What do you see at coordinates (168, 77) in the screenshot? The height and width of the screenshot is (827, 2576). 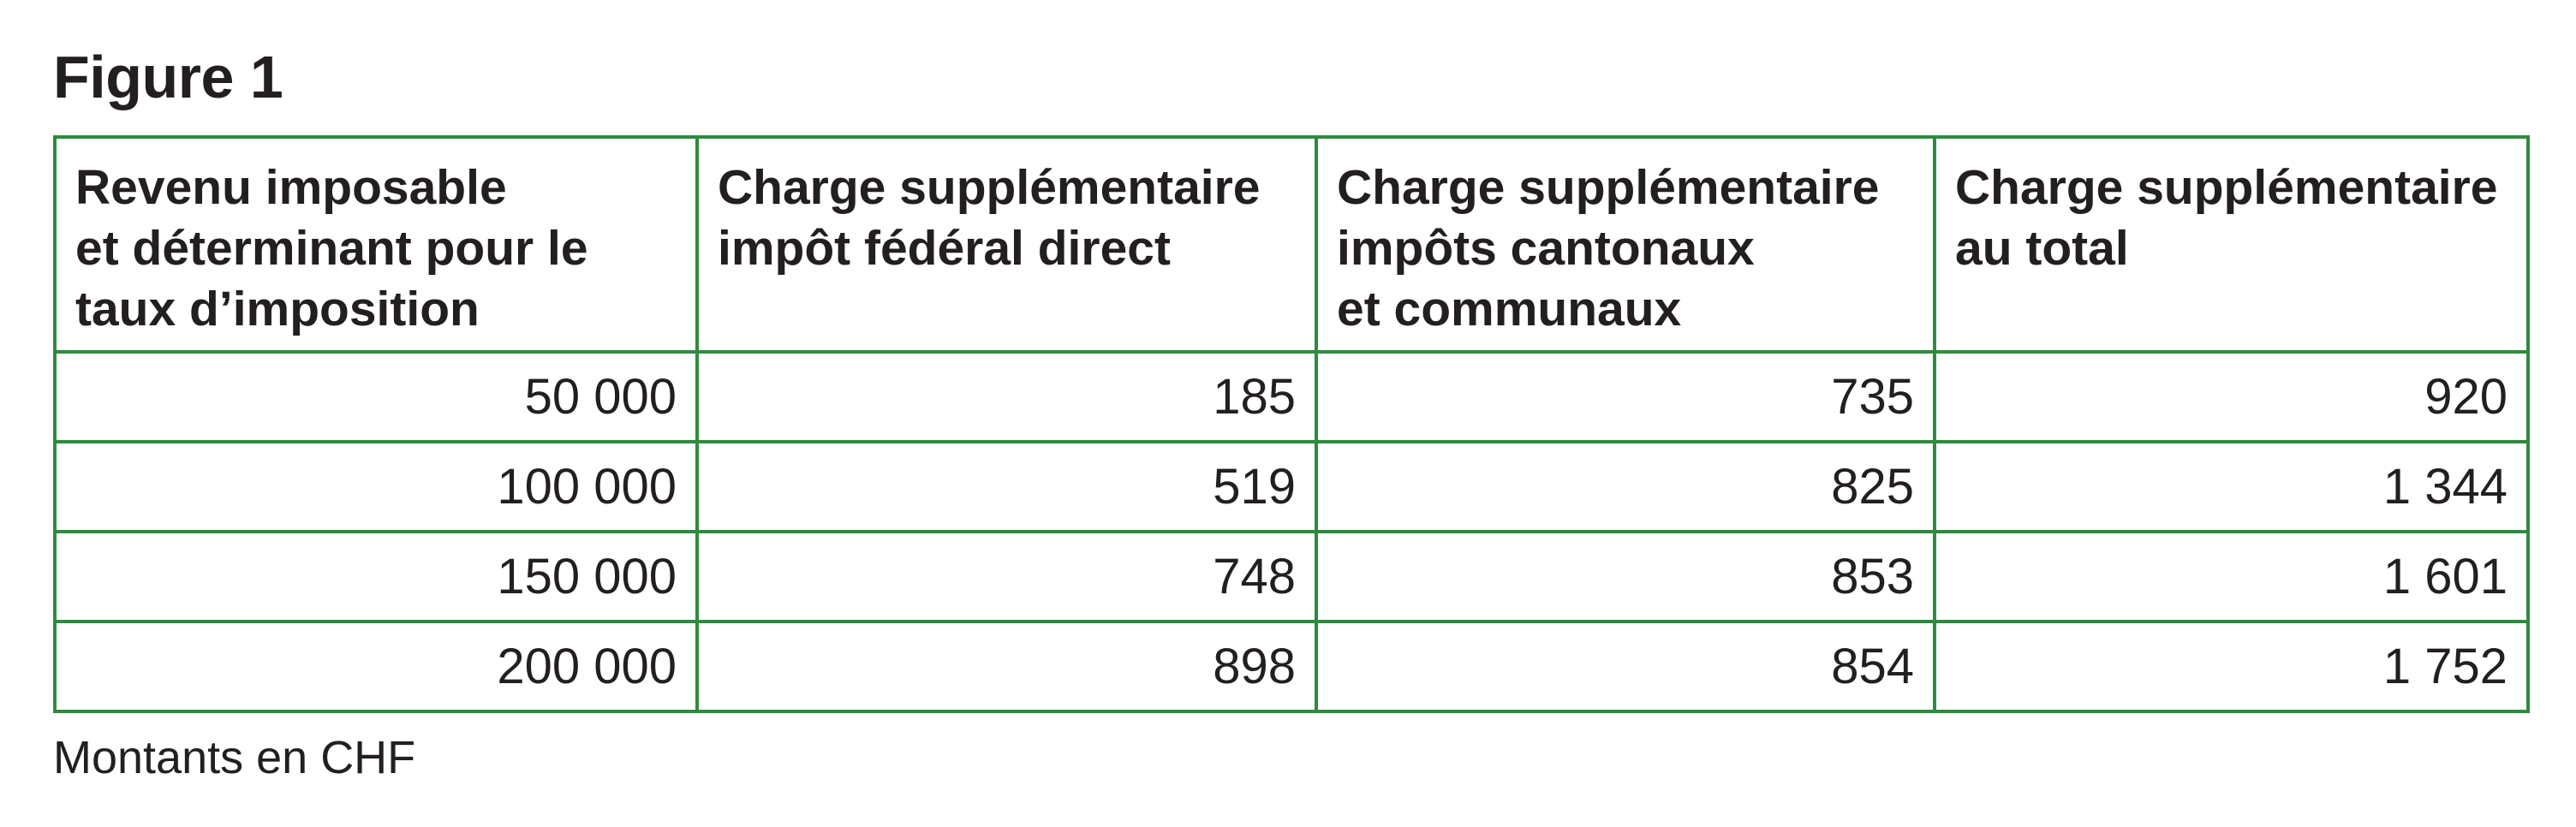 I see `figure-title: Figure 1` at bounding box center [168, 77].